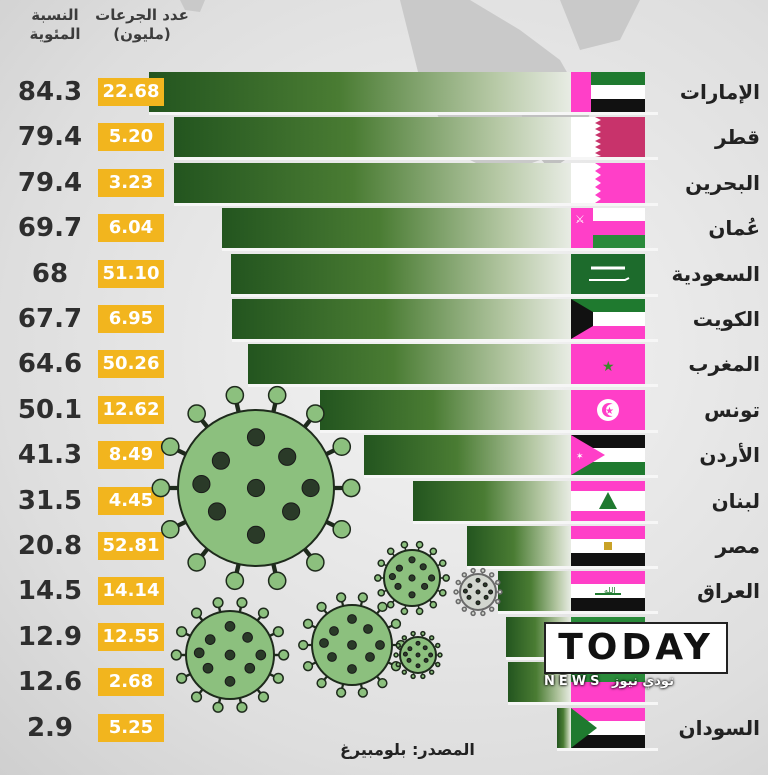 The height and width of the screenshot is (775, 768). What do you see at coordinates (737, 546) in the screenshot?
I see `country-label: مصر` at bounding box center [737, 546].